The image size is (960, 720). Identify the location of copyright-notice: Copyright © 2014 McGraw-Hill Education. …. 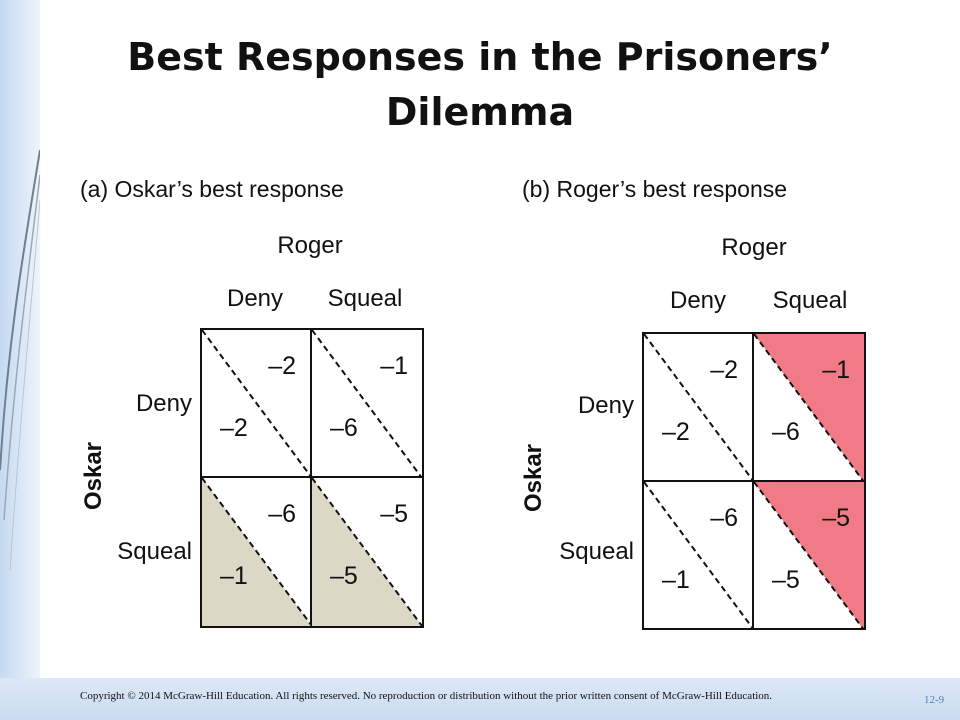
(426, 696).